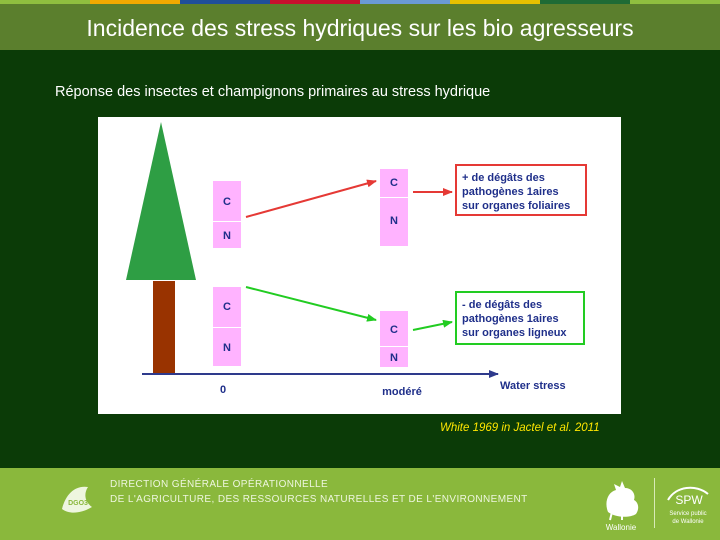 This screenshot has height=540, width=720. I want to click on label-n-bottom-left: N, so click(227, 348).